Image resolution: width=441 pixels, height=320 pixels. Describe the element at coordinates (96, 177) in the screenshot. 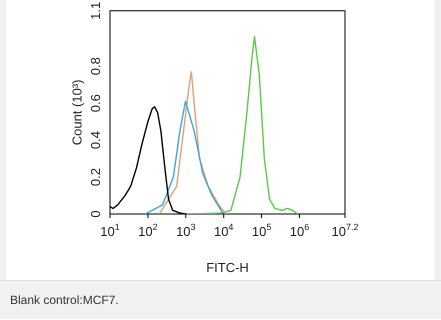

I see `y-tick-label: 0.2` at that location.